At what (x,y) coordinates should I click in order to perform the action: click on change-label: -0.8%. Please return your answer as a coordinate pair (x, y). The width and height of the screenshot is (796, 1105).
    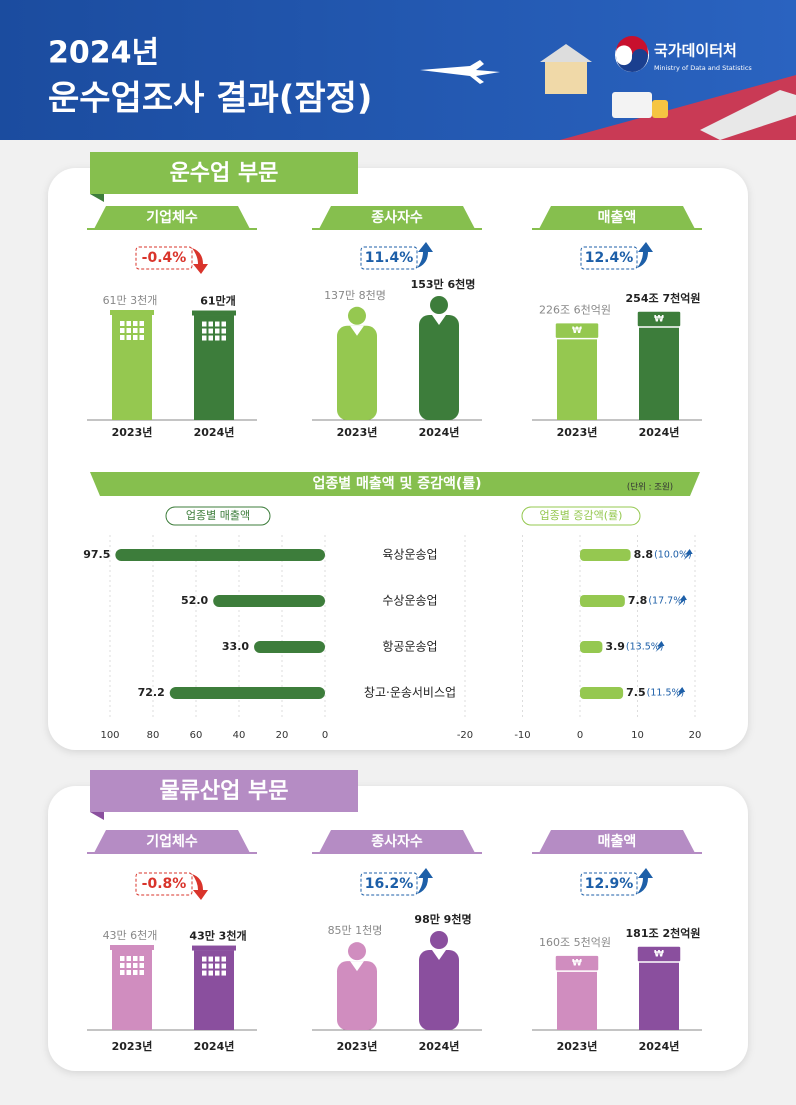
    Looking at the image, I should click on (164, 884).